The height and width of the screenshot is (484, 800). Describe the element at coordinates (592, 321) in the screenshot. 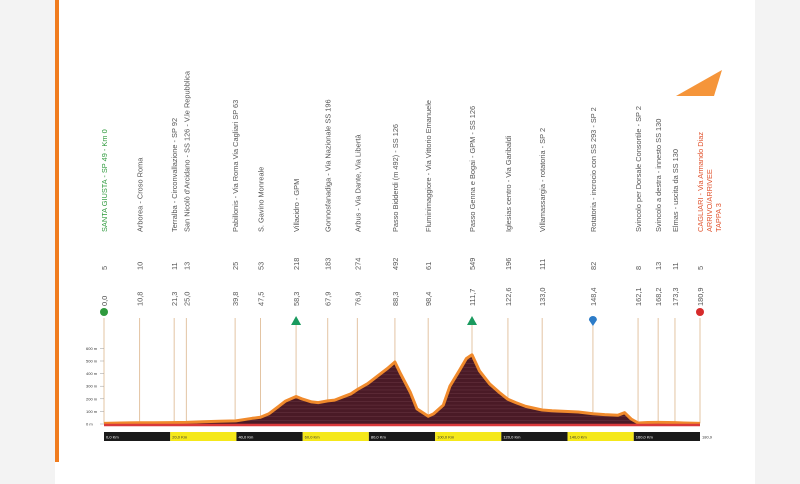

I see `feed-zone-icon` at that location.